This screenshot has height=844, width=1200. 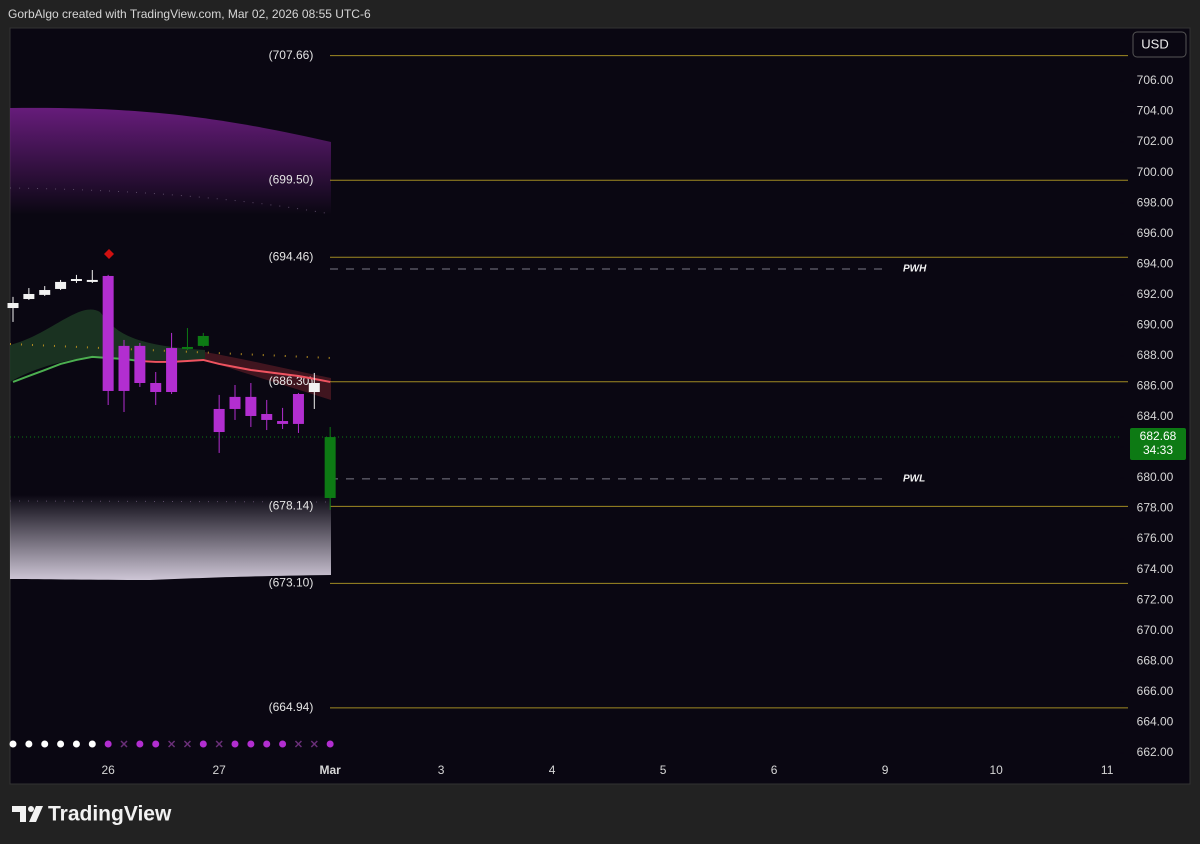 What do you see at coordinates (1155, 202) in the screenshot?
I see `y-tick-label: 698.00` at bounding box center [1155, 202].